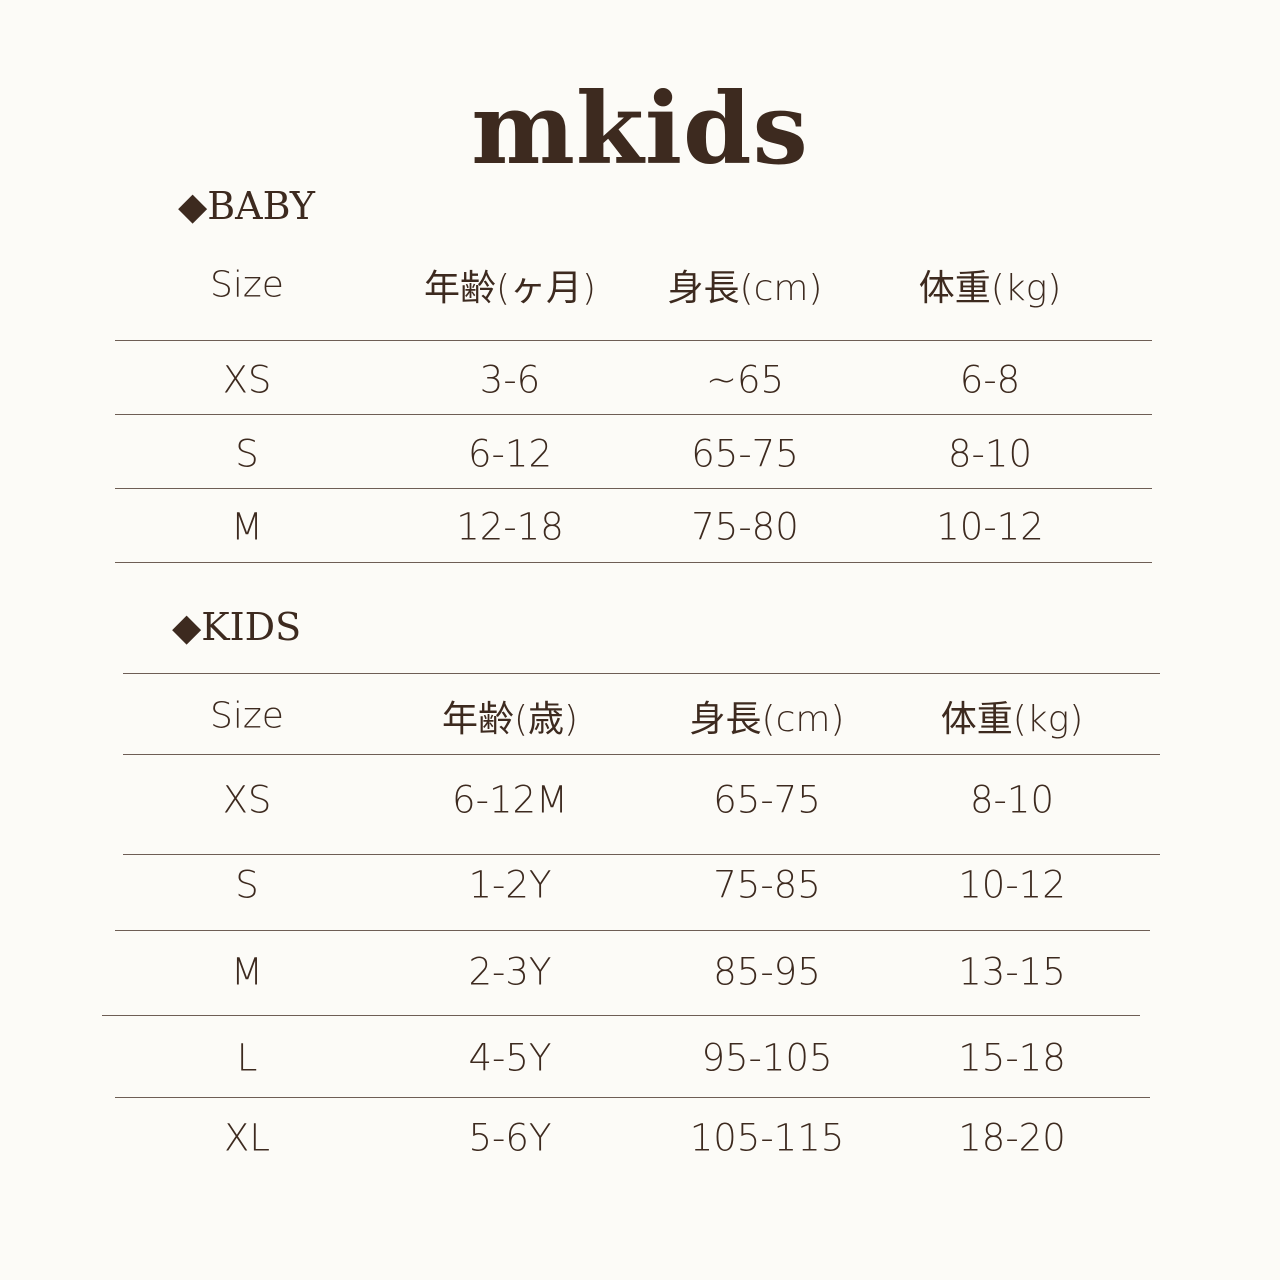 The height and width of the screenshot is (1280, 1280). Describe the element at coordinates (767, 972) in the screenshot. I see `kids-table-cell: 85-95` at that location.